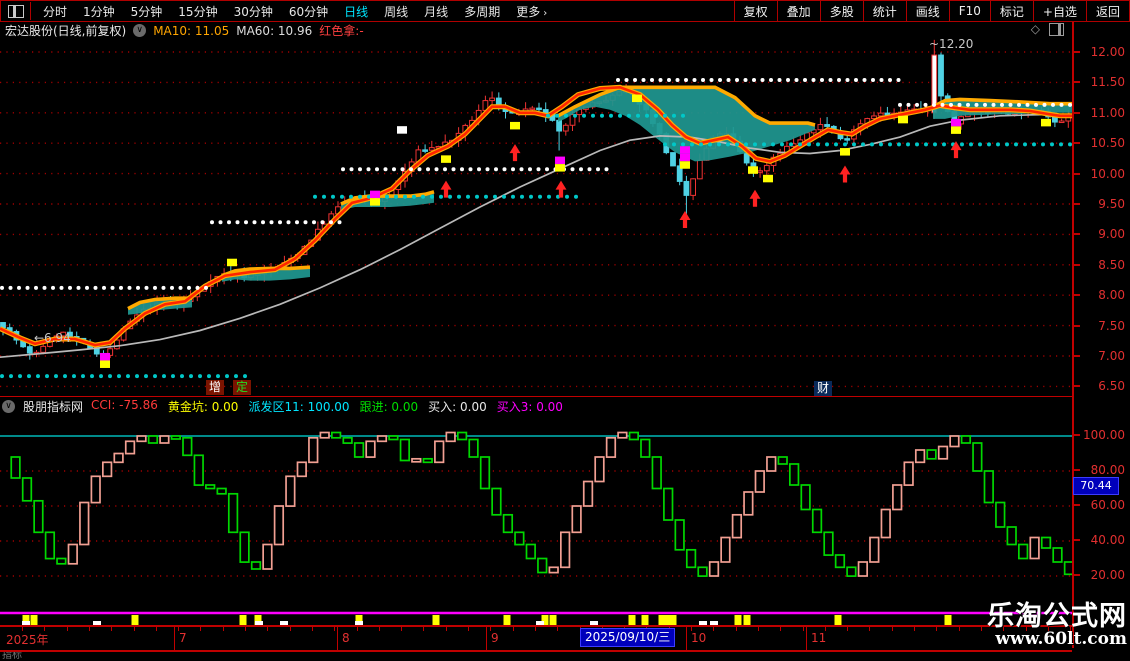 The image size is (1130, 661). I want to click on month-label: 10, so click(699, 638).